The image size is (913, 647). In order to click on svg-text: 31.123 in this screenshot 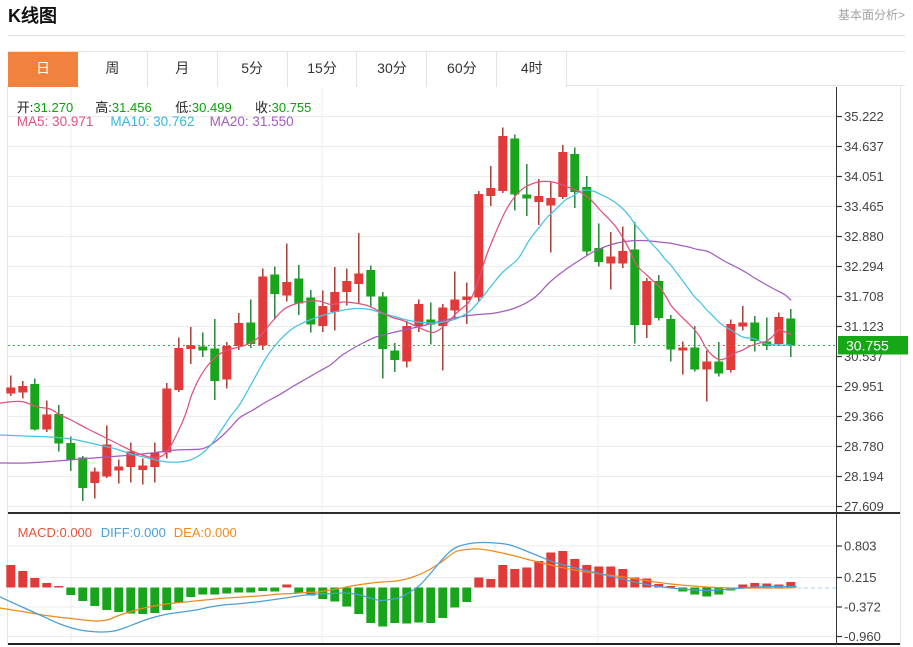, I will do `click(864, 326)`.